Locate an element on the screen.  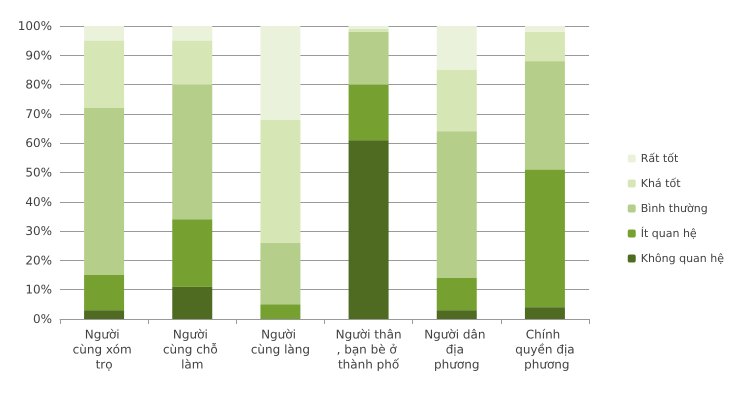
x-tick-label: Người thân, bạn bè ở thành phố is located at coordinates (369, 350).